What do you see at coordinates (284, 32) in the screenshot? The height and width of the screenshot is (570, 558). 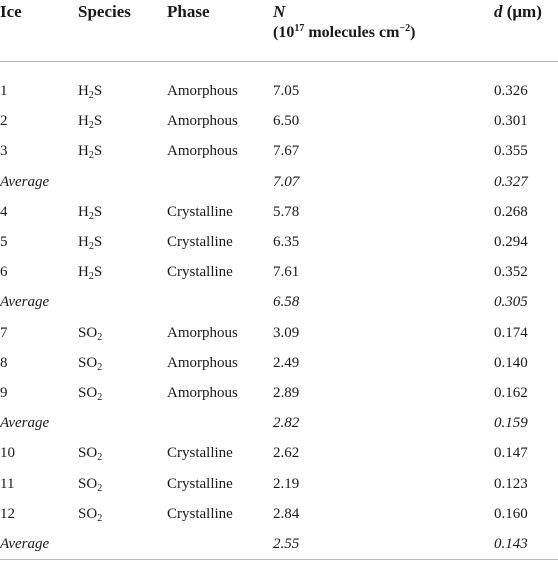 I see `header-n-unit-prefix: (10` at bounding box center [284, 32].